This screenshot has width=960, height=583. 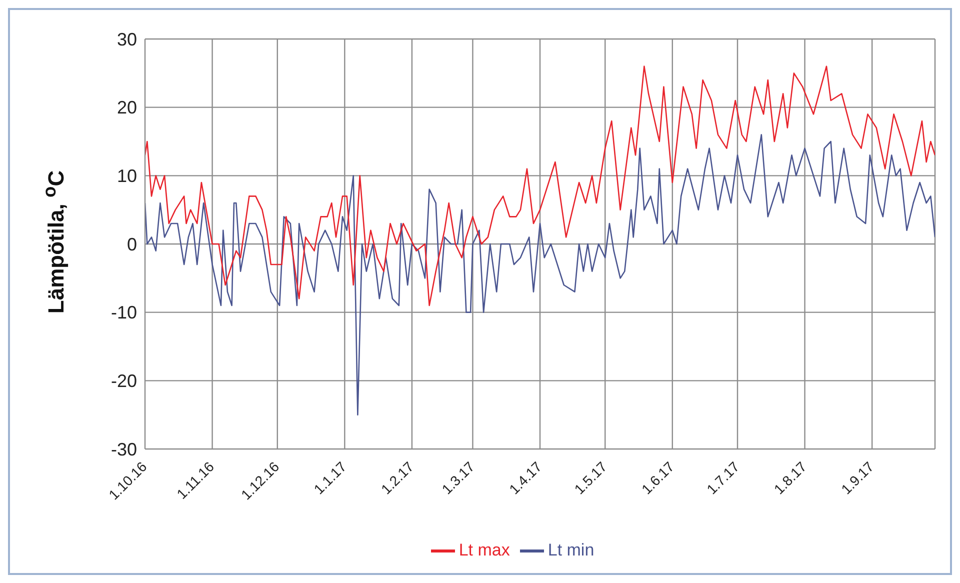 What do you see at coordinates (123, 381) in the screenshot?
I see `y-tick-label: -20` at bounding box center [123, 381].